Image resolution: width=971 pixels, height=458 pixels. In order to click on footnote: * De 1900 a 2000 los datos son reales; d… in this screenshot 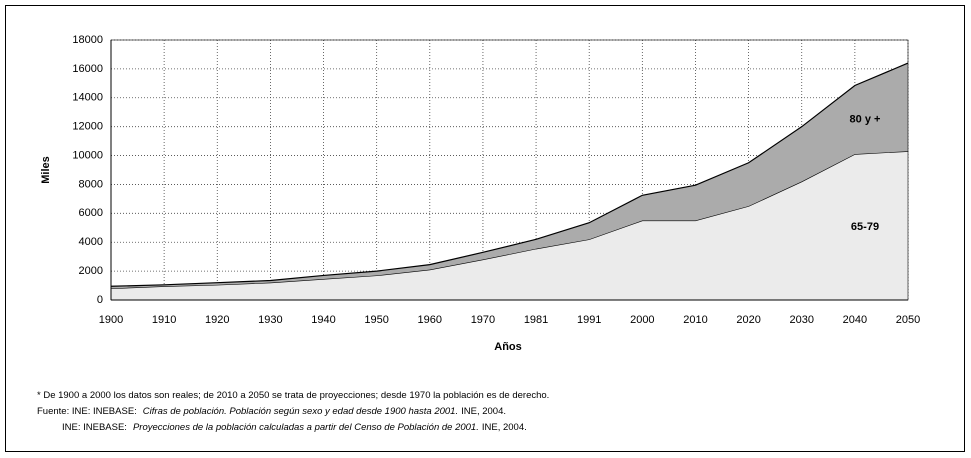, I will do `click(293, 395)`.